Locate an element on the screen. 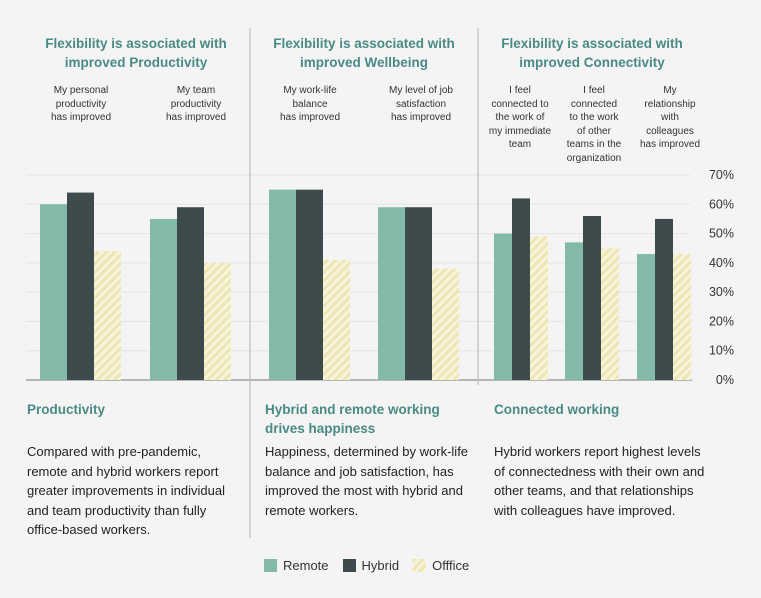 This screenshot has height=598, width=761. category-label-line: balance is located at coordinates (310, 104).